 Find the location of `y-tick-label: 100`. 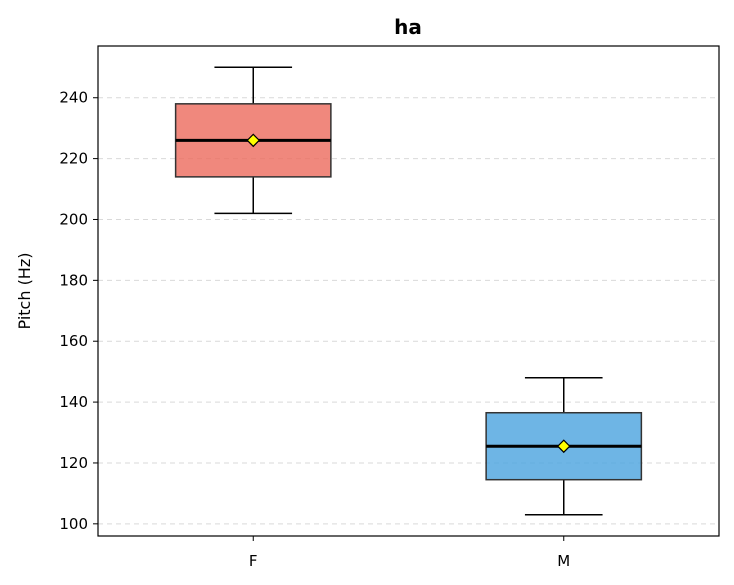

y-tick-label: 100 is located at coordinates (73, 524).